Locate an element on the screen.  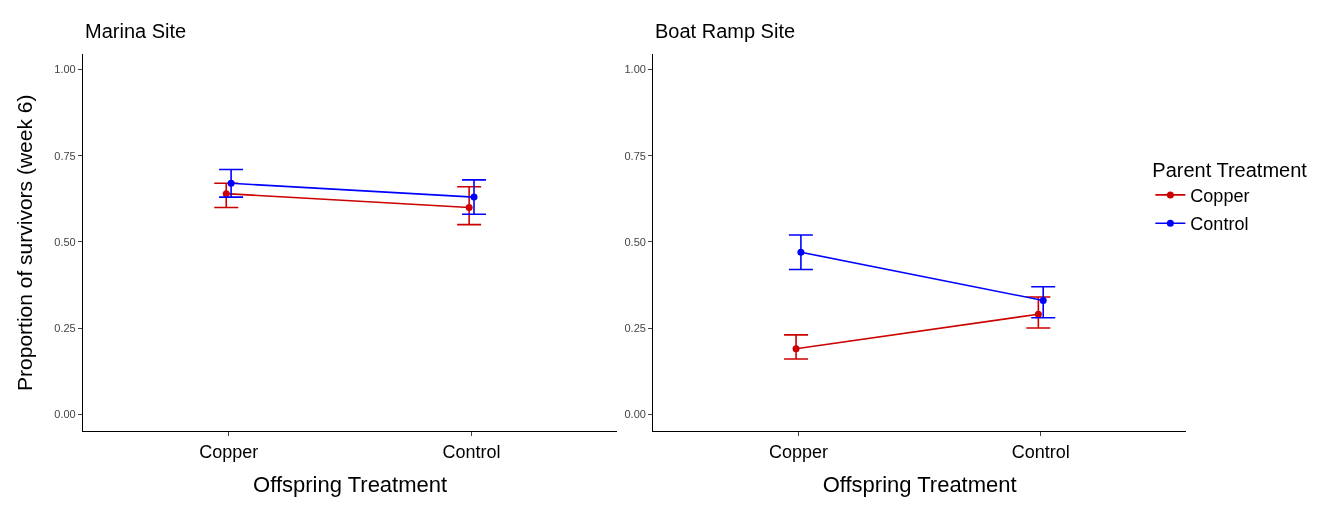
legend-label: Control is located at coordinates (1219, 224).